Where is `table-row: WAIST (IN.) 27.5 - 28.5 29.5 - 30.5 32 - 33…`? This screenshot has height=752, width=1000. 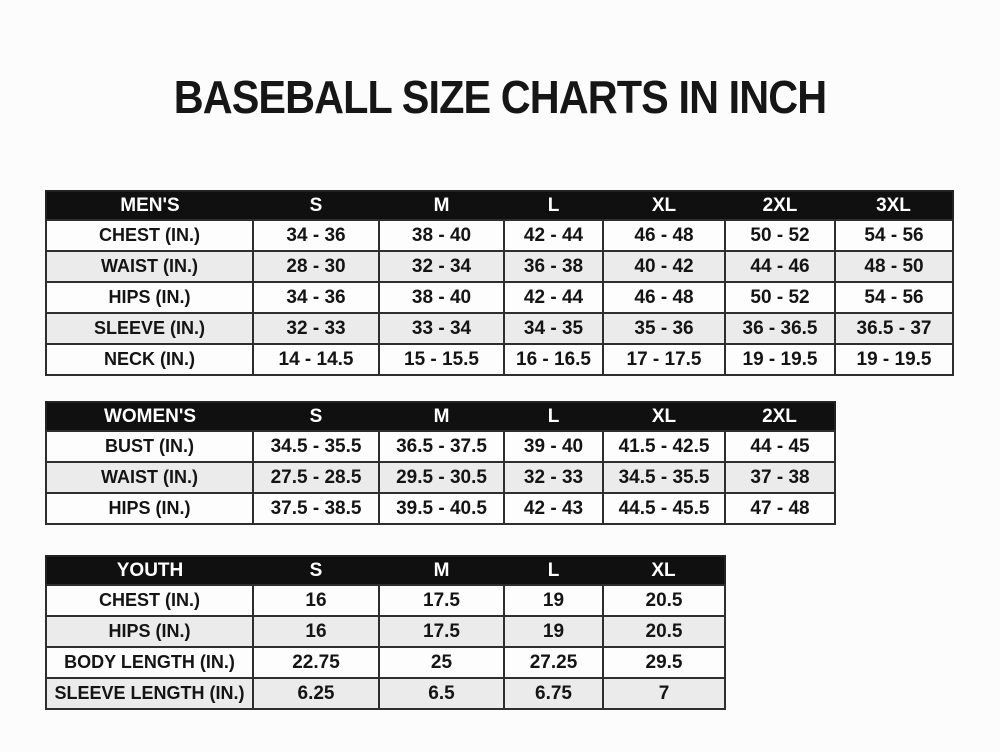 table-row: WAIST (IN.) 27.5 - 28.5 29.5 - 30.5 32 - 33… is located at coordinates (440, 477).